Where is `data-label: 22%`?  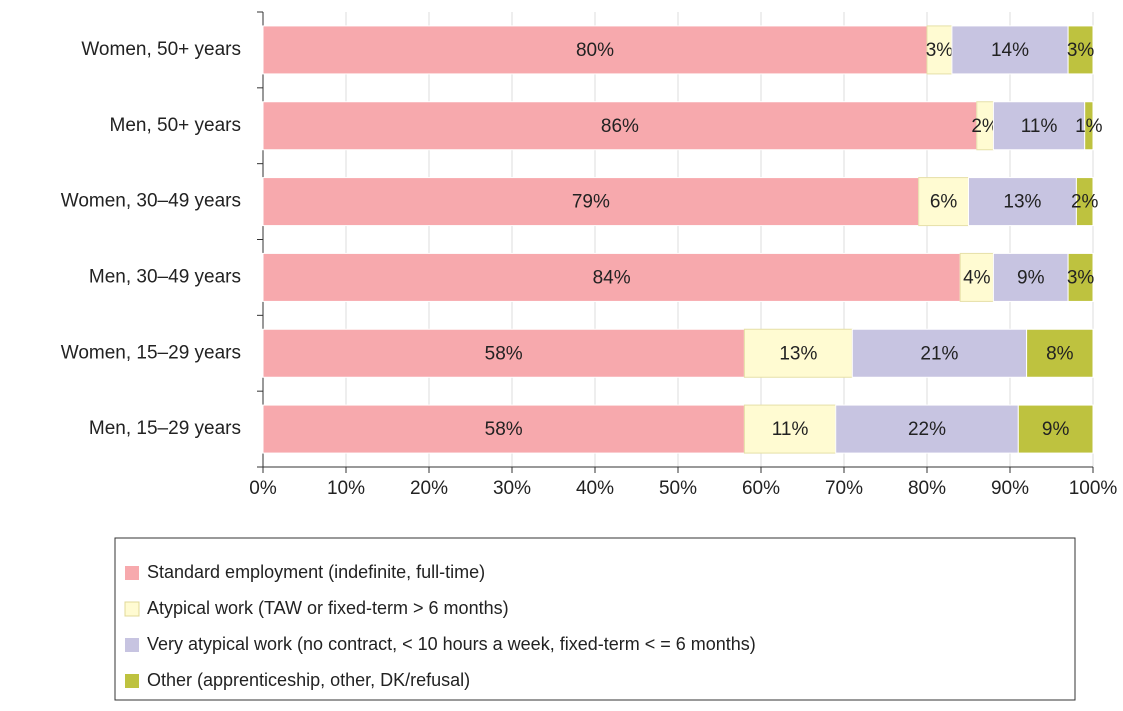 data-label: 22% is located at coordinates (927, 429).